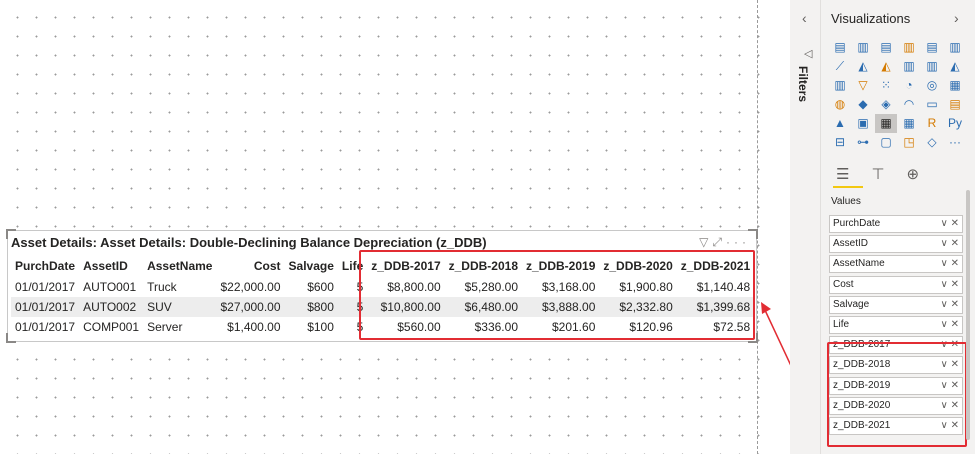  Describe the element at coordinates (932, 47) in the screenshot. I see `100-bar-icon: ▤` at that location.